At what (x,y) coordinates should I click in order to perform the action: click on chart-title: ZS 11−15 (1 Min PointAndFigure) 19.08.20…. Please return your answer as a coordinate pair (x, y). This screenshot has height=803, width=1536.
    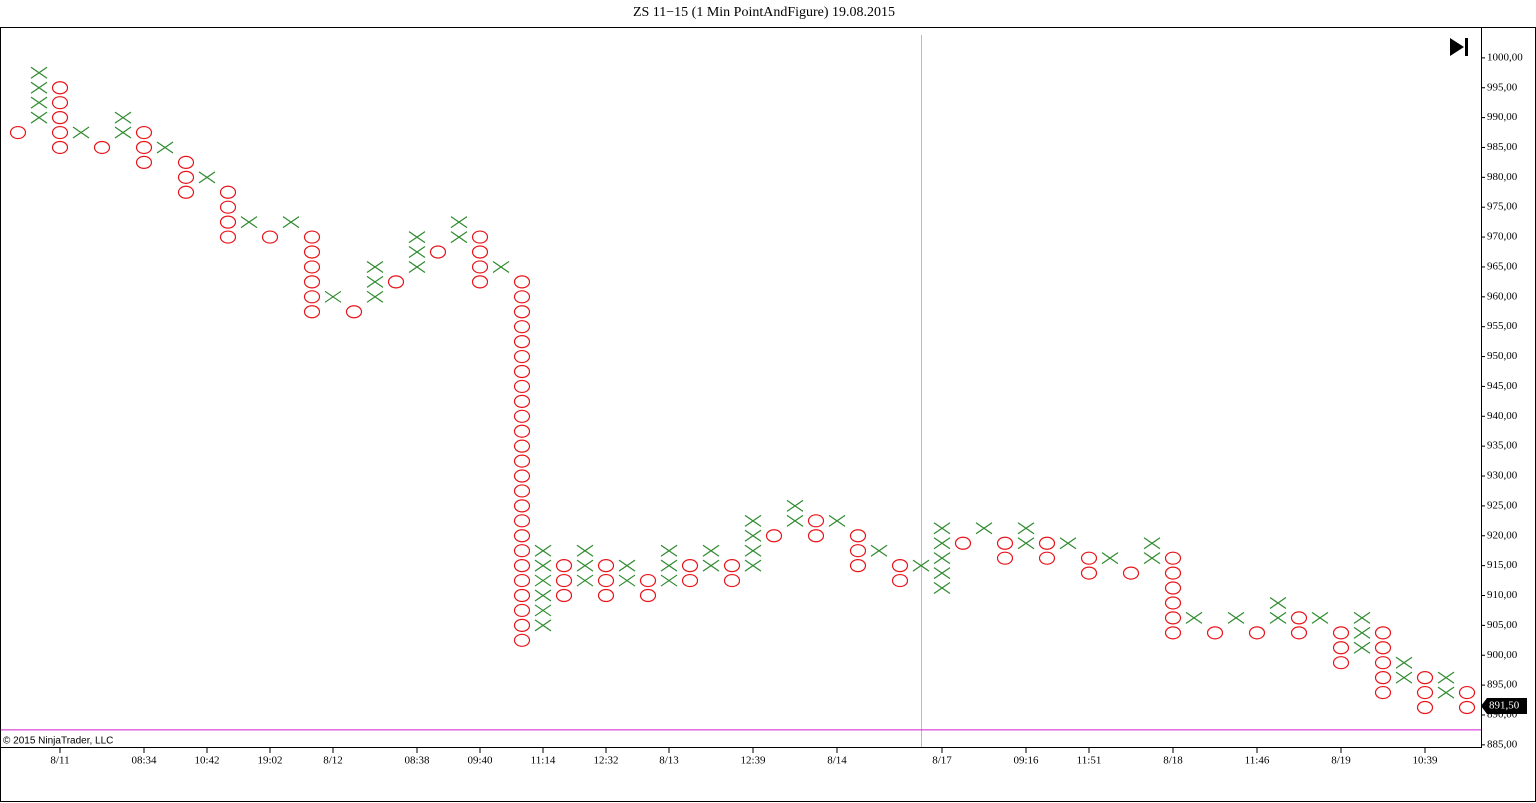
    Looking at the image, I should click on (764, 12).